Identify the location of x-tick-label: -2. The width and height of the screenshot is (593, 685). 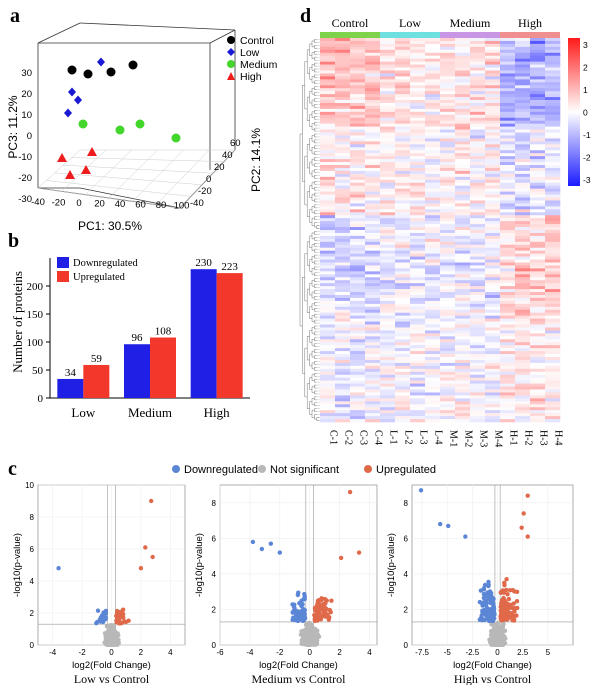
(280, 652).